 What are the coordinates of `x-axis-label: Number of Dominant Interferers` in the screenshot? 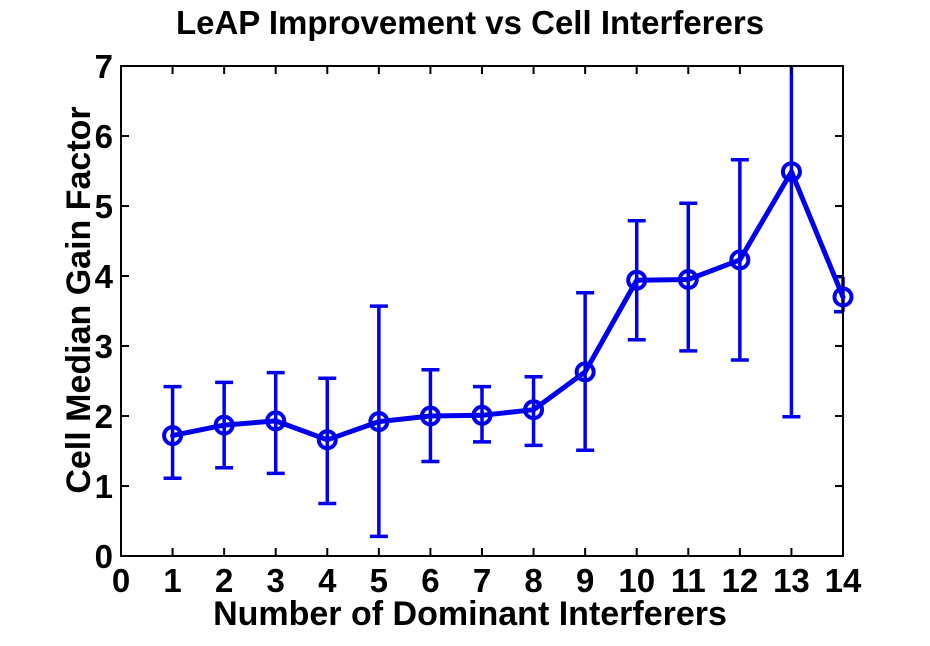 It's located at (470, 614).